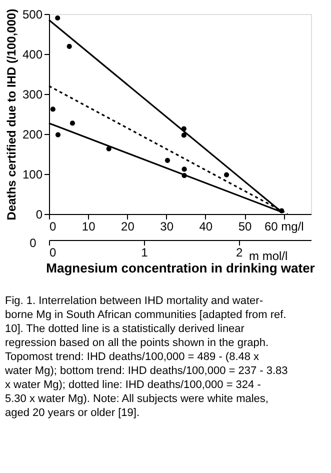 The height and width of the screenshot is (473, 331). What do you see at coordinates (53, 227) in the screenshot?
I see `x-tick-label: 0` at bounding box center [53, 227].